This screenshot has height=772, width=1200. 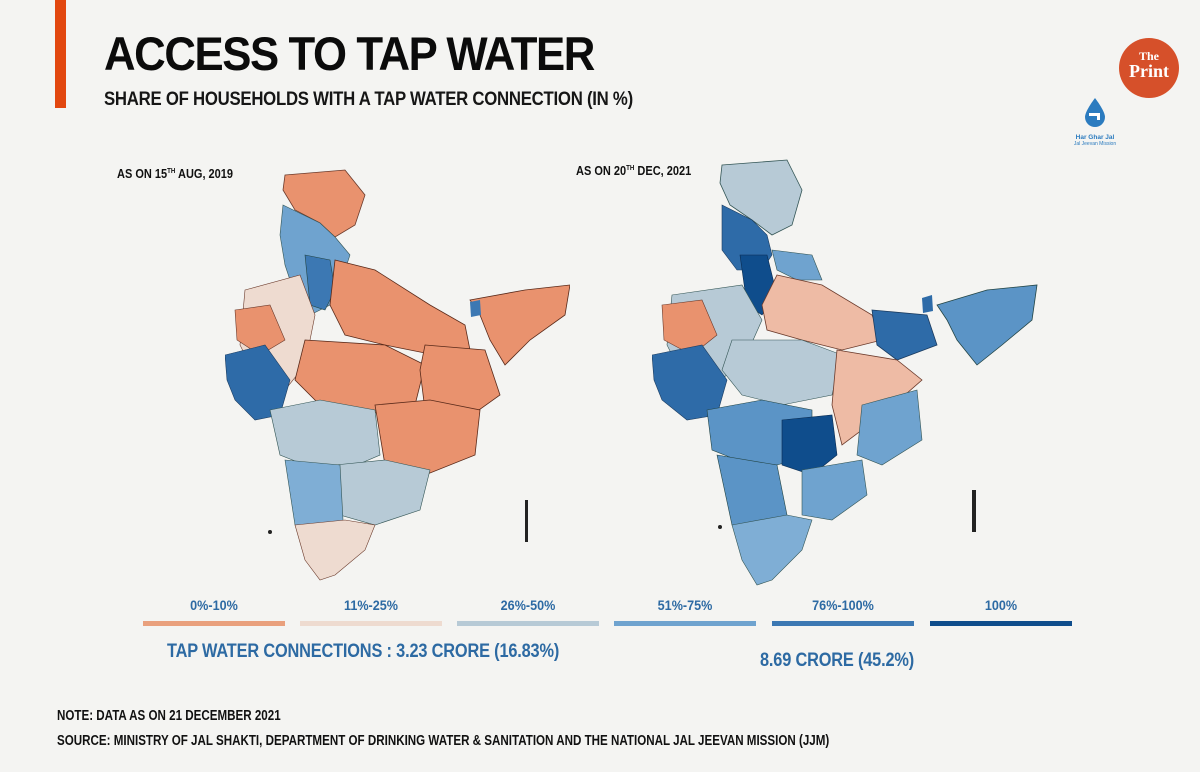 I want to click on lakshadweep-2019, so click(x=270, y=532).